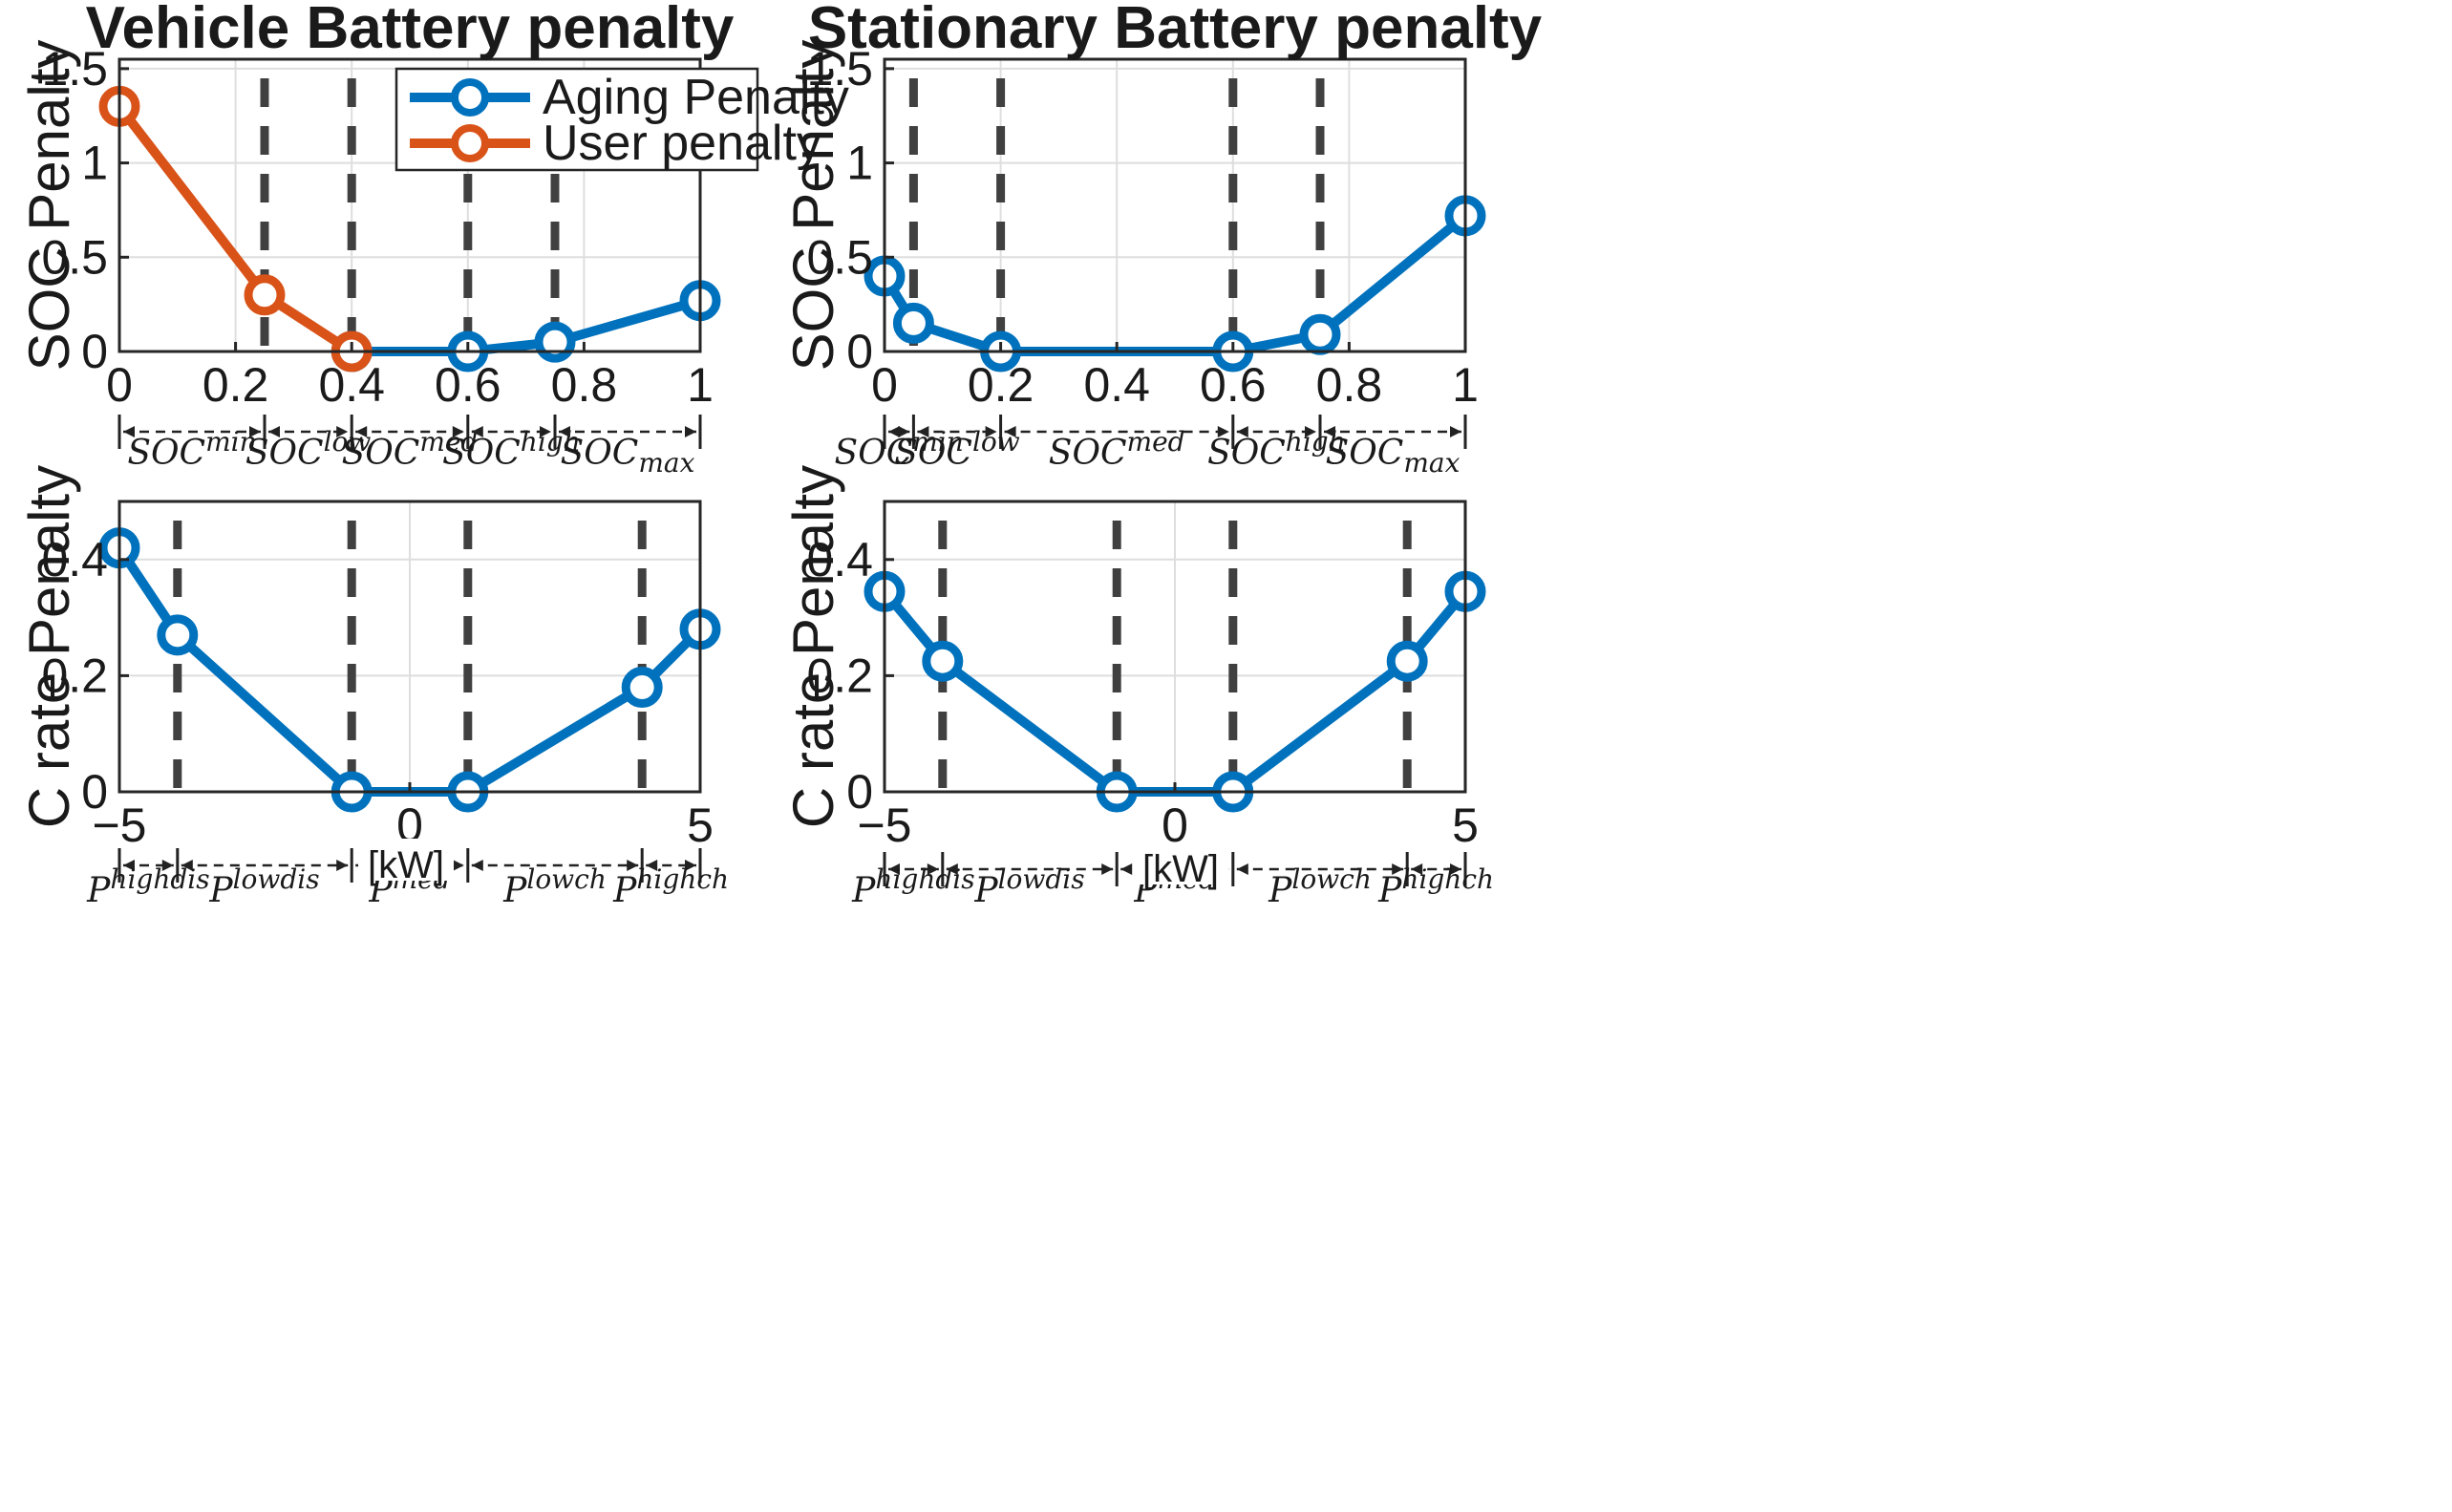 The image size is (2452, 1512). I want to click on panel-title: Stationary Battery penalty, so click(1175, 30).